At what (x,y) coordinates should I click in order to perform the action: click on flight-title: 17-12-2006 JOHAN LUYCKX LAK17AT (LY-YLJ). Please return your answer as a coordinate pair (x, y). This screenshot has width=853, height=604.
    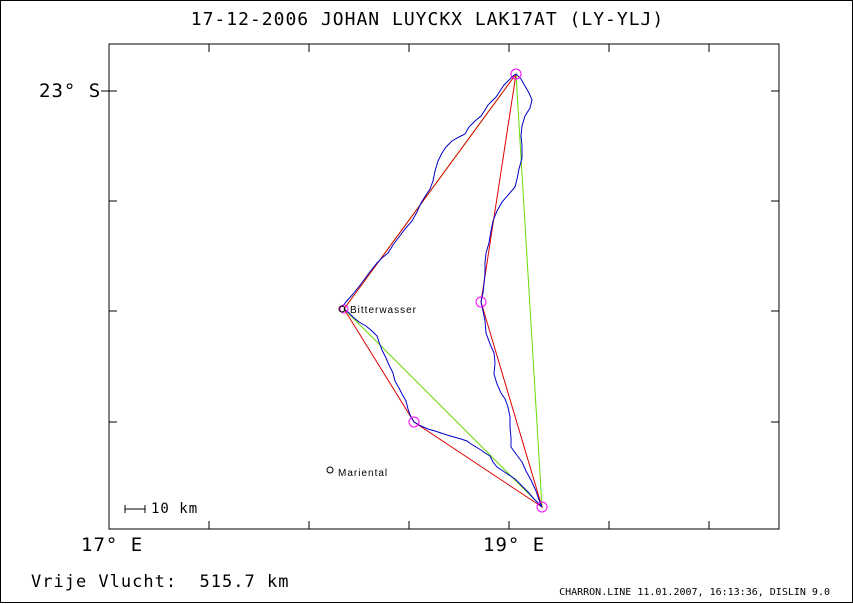
    Looking at the image, I should click on (427, 19).